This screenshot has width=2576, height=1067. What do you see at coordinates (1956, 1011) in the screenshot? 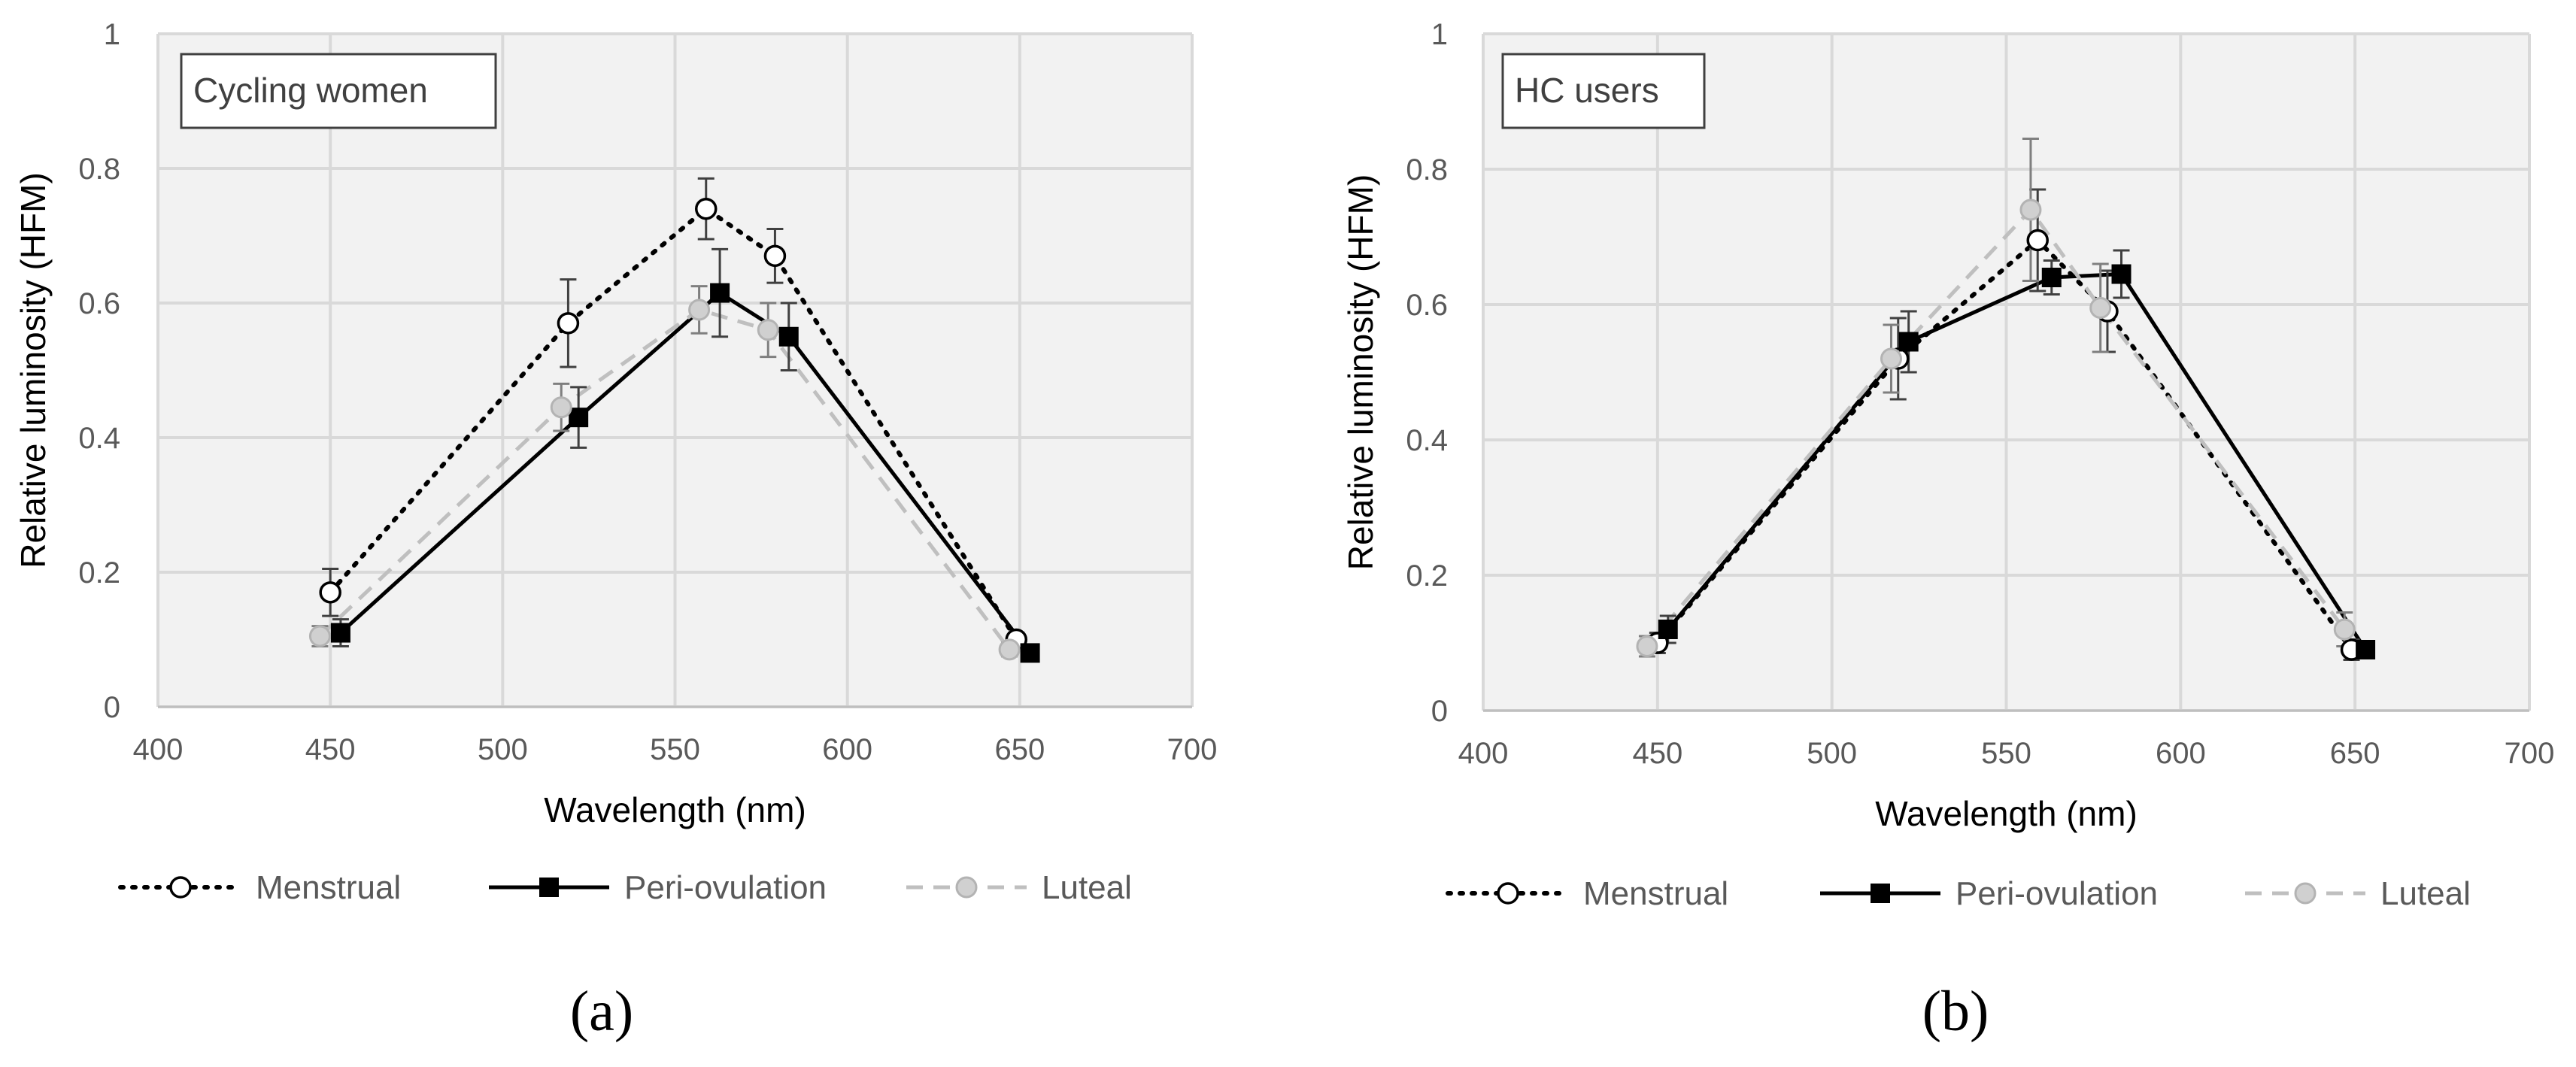
I see `panel-label: (b)` at bounding box center [1956, 1011].